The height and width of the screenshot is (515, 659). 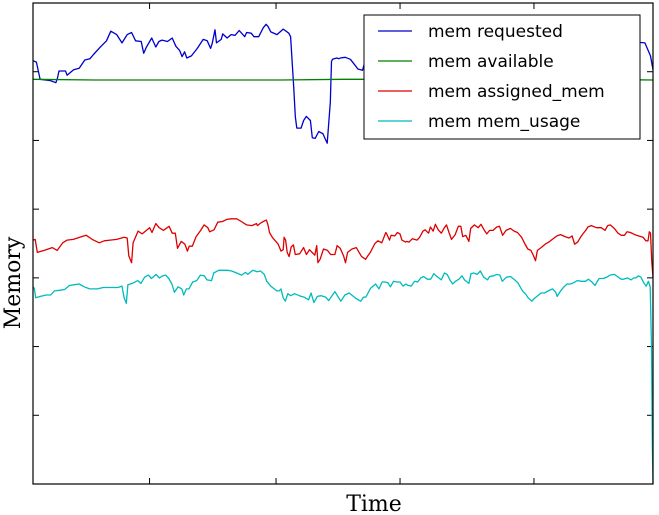 I want to click on x-axis-label: Time, so click(x=374, y=503).